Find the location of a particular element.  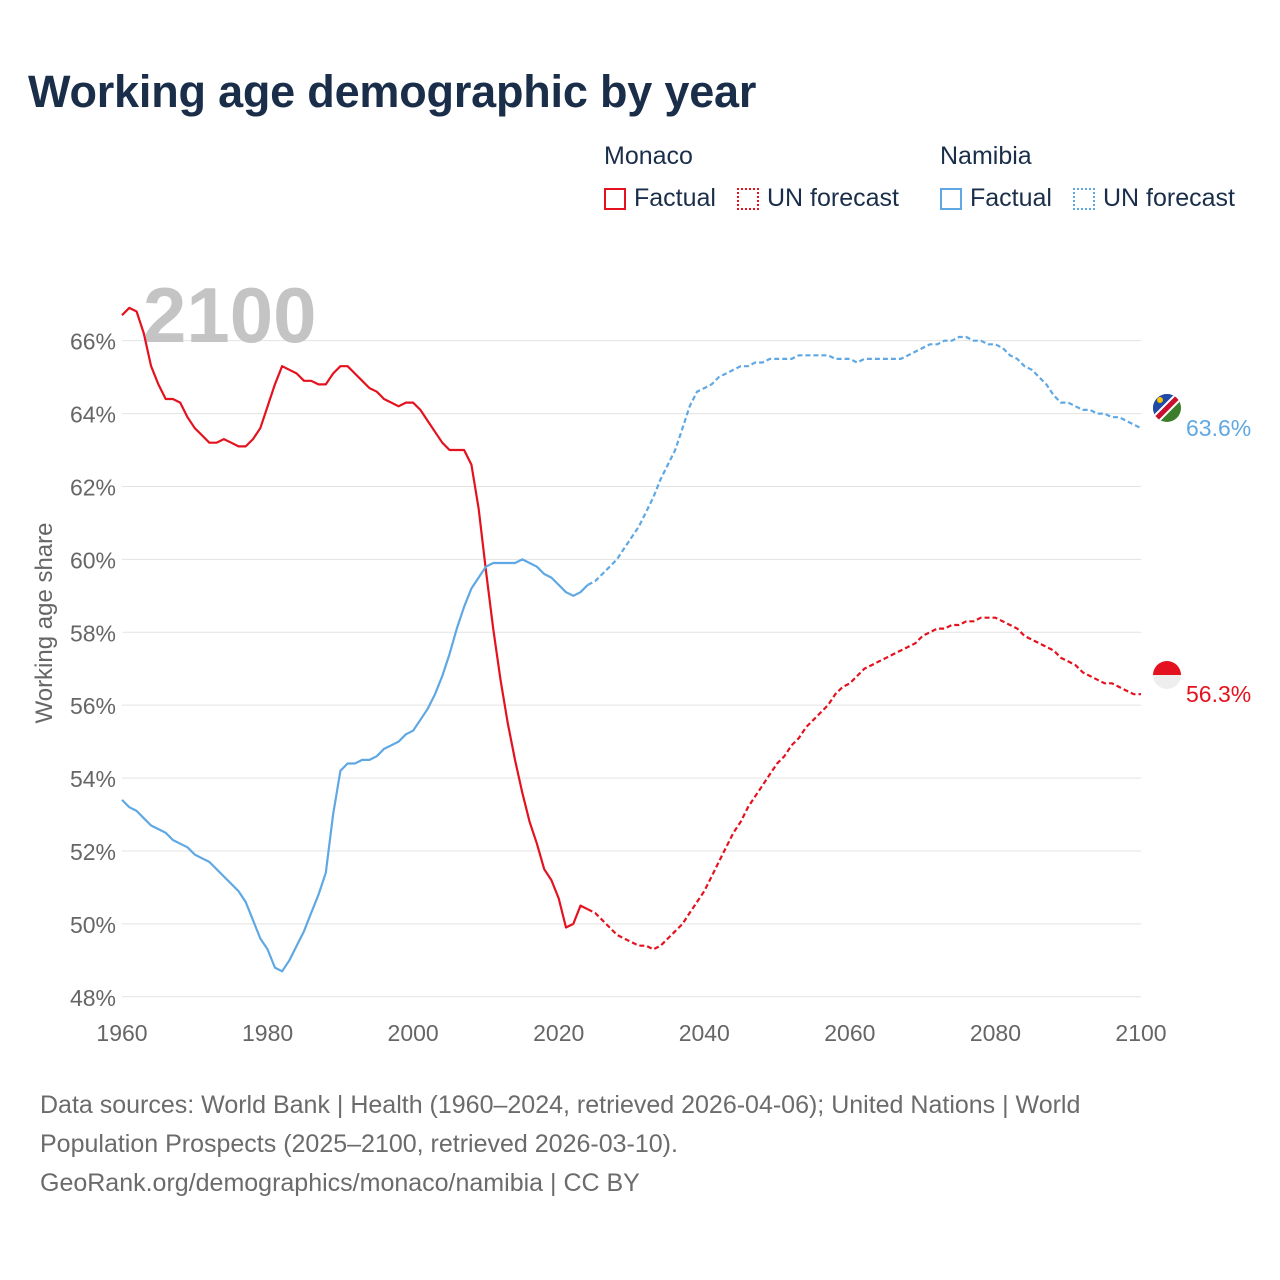

x-tick-label: 2080 is located at coordinates (995, 1033).